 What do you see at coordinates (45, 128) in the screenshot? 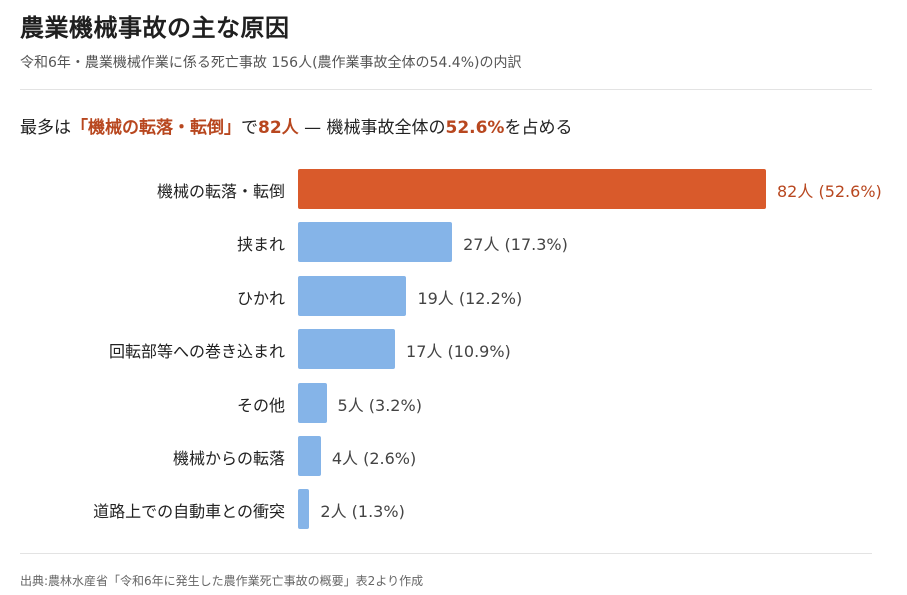
I see `headline-prefix: 最多は` at bounding box center [45, 128].